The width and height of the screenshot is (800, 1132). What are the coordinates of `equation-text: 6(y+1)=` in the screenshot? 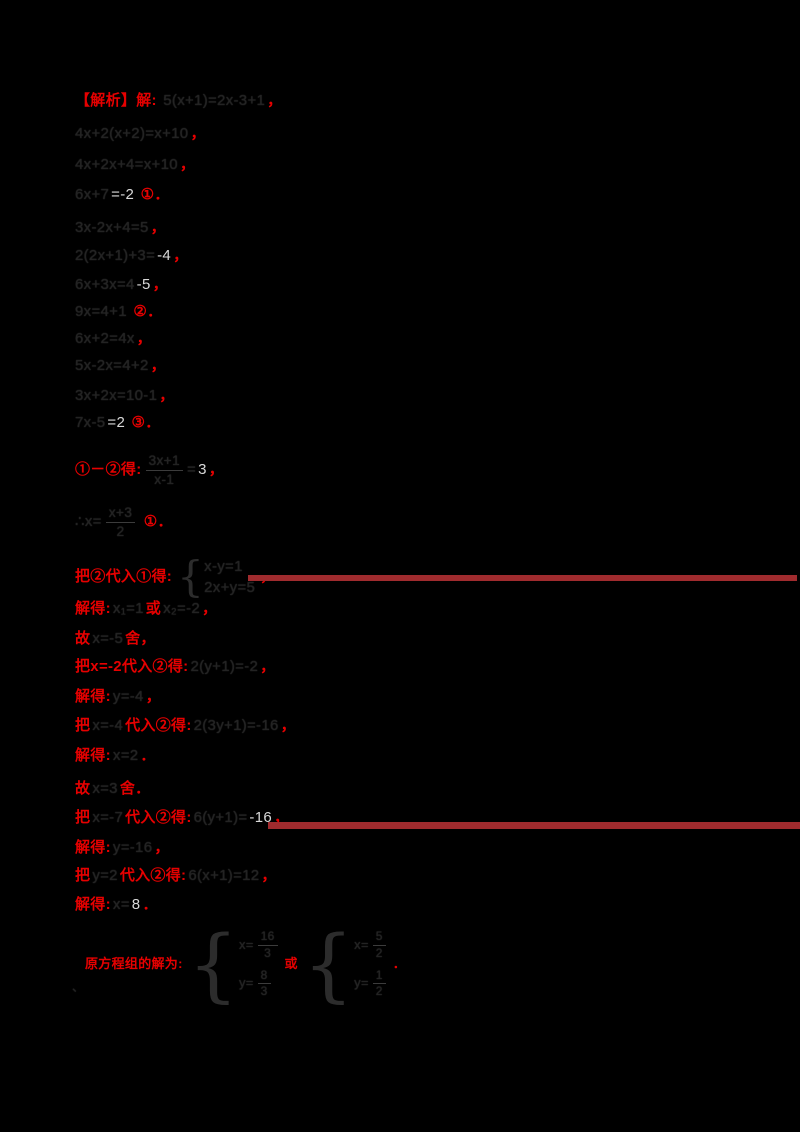 It's located at (220, 817).